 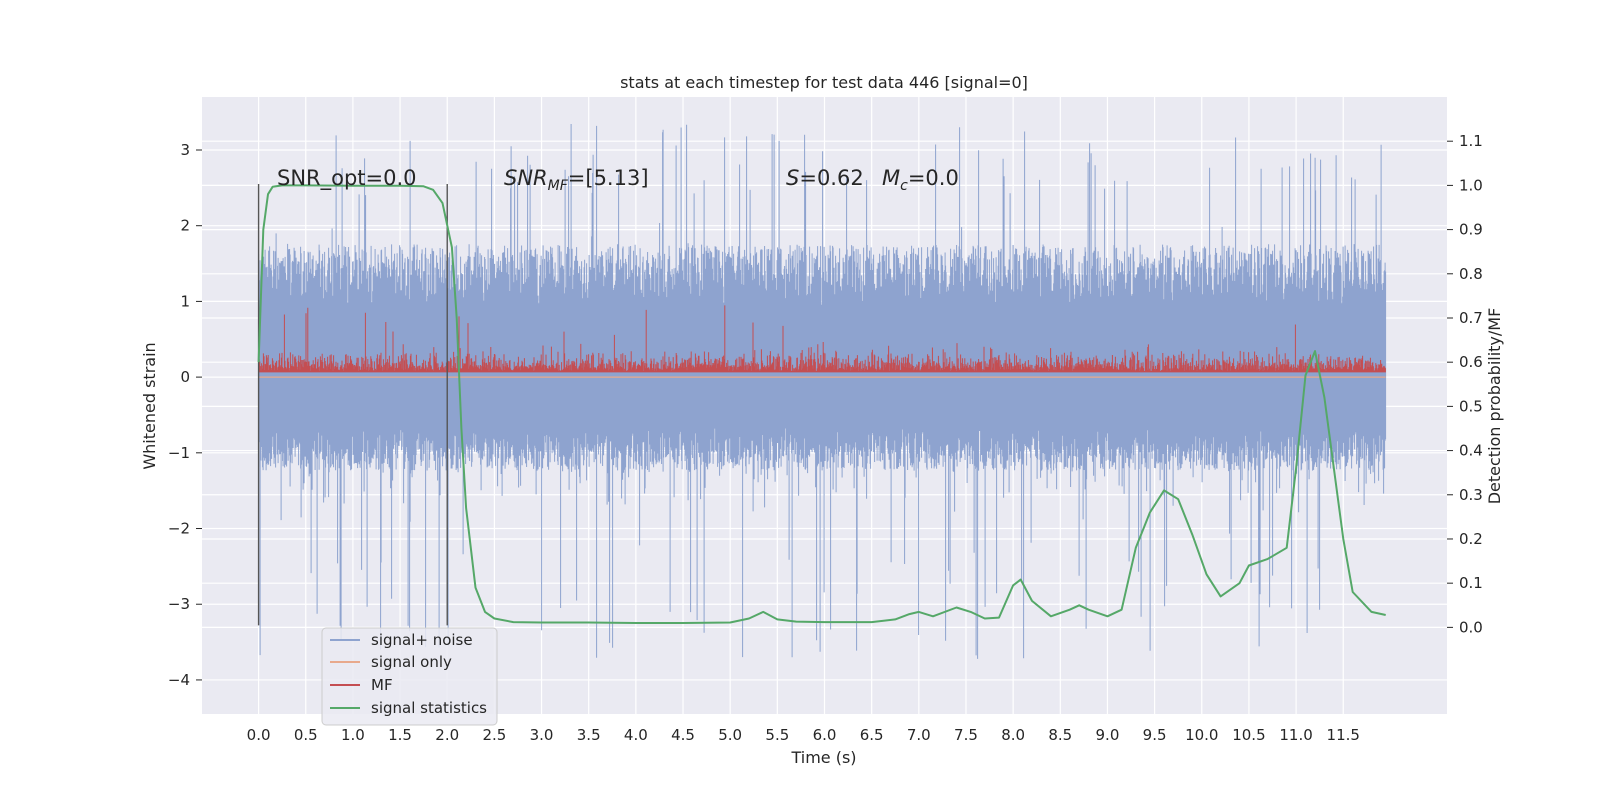 I want to click on x-tick-label-23: 11.5, so click(x=1343, y=735).